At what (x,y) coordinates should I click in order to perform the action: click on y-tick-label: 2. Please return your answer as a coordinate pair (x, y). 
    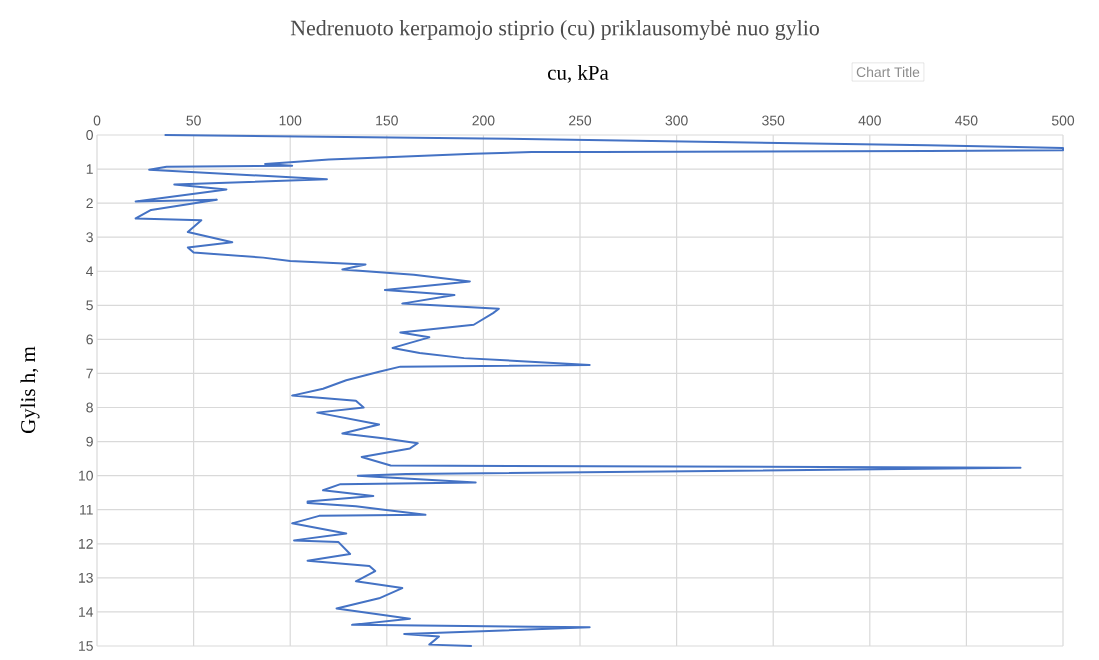
    Looking at the image, I should click on (89, 203).